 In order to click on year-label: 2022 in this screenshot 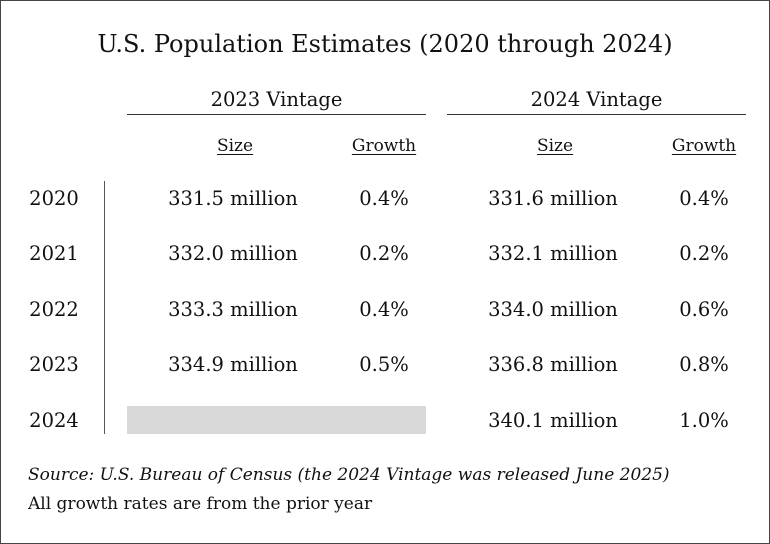, I will do `click(54, 309)`.